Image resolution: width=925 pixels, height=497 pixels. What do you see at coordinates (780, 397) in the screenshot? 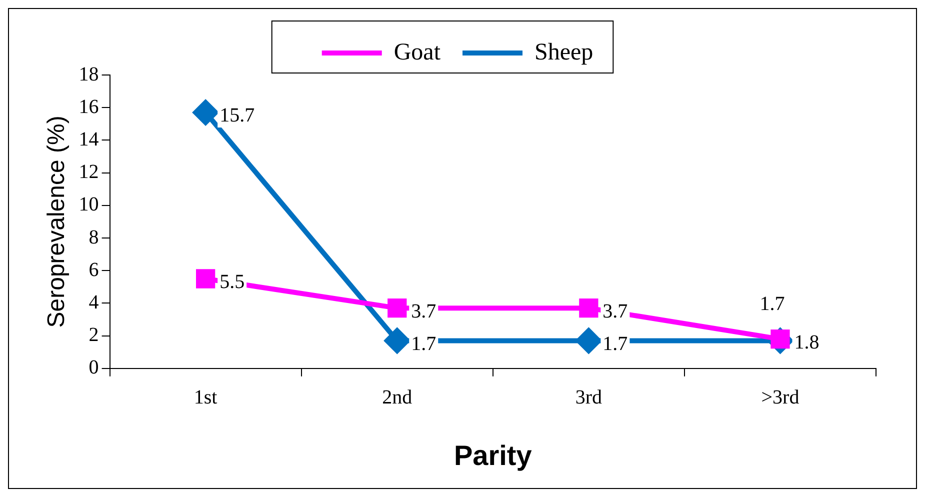
I see `x-tick-label: >3rd` at bounding box center [780, 397].